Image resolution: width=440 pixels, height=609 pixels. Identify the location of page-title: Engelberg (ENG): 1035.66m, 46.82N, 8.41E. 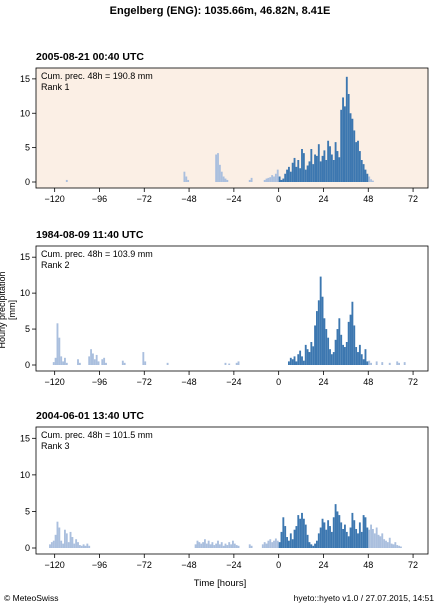
(220, 11).